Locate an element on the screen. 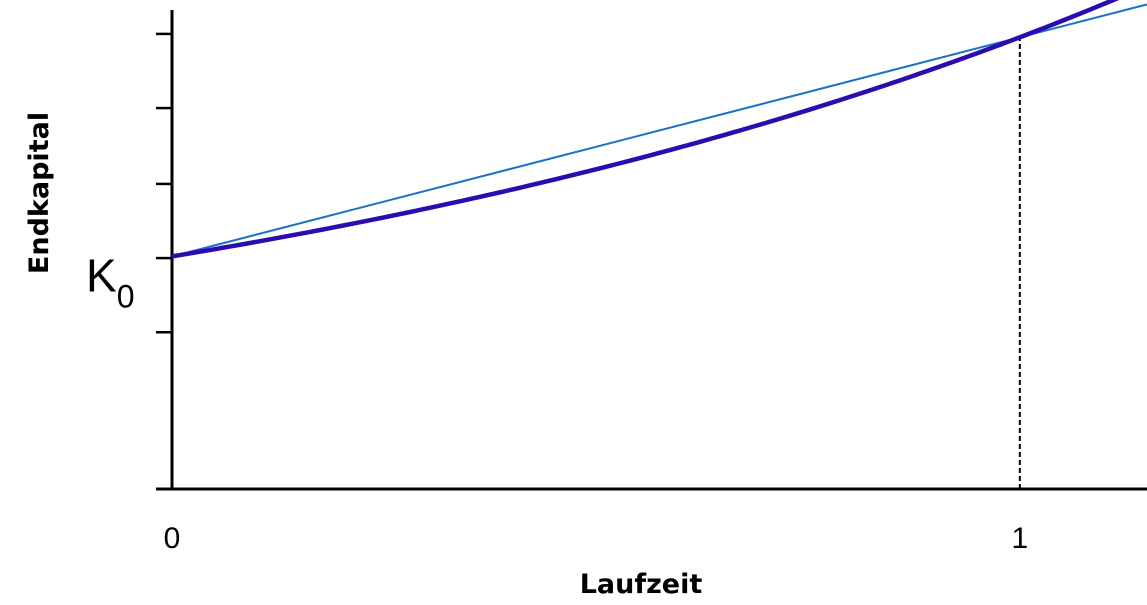 This screenshot has width=1147, height=605. k0-main: K is located at coordinates (101, 275).